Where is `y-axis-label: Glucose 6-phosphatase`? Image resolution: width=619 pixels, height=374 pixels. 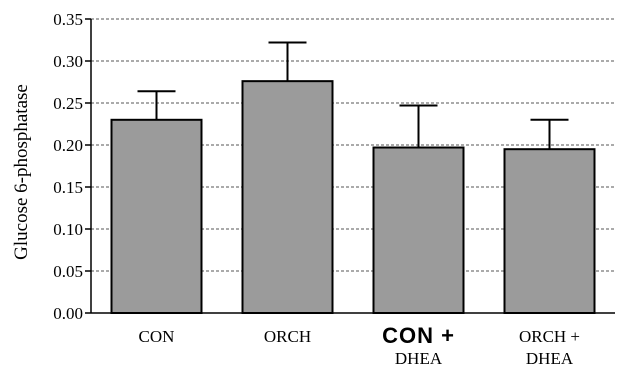 y-axis-label: Glucose 6-phosphatase is located at coordinates (21, 172).